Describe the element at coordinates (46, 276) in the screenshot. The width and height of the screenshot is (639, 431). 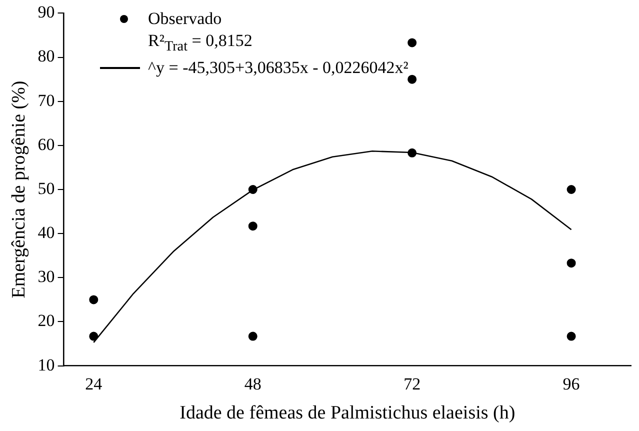
I see `y-tick-label: 30` at that location.